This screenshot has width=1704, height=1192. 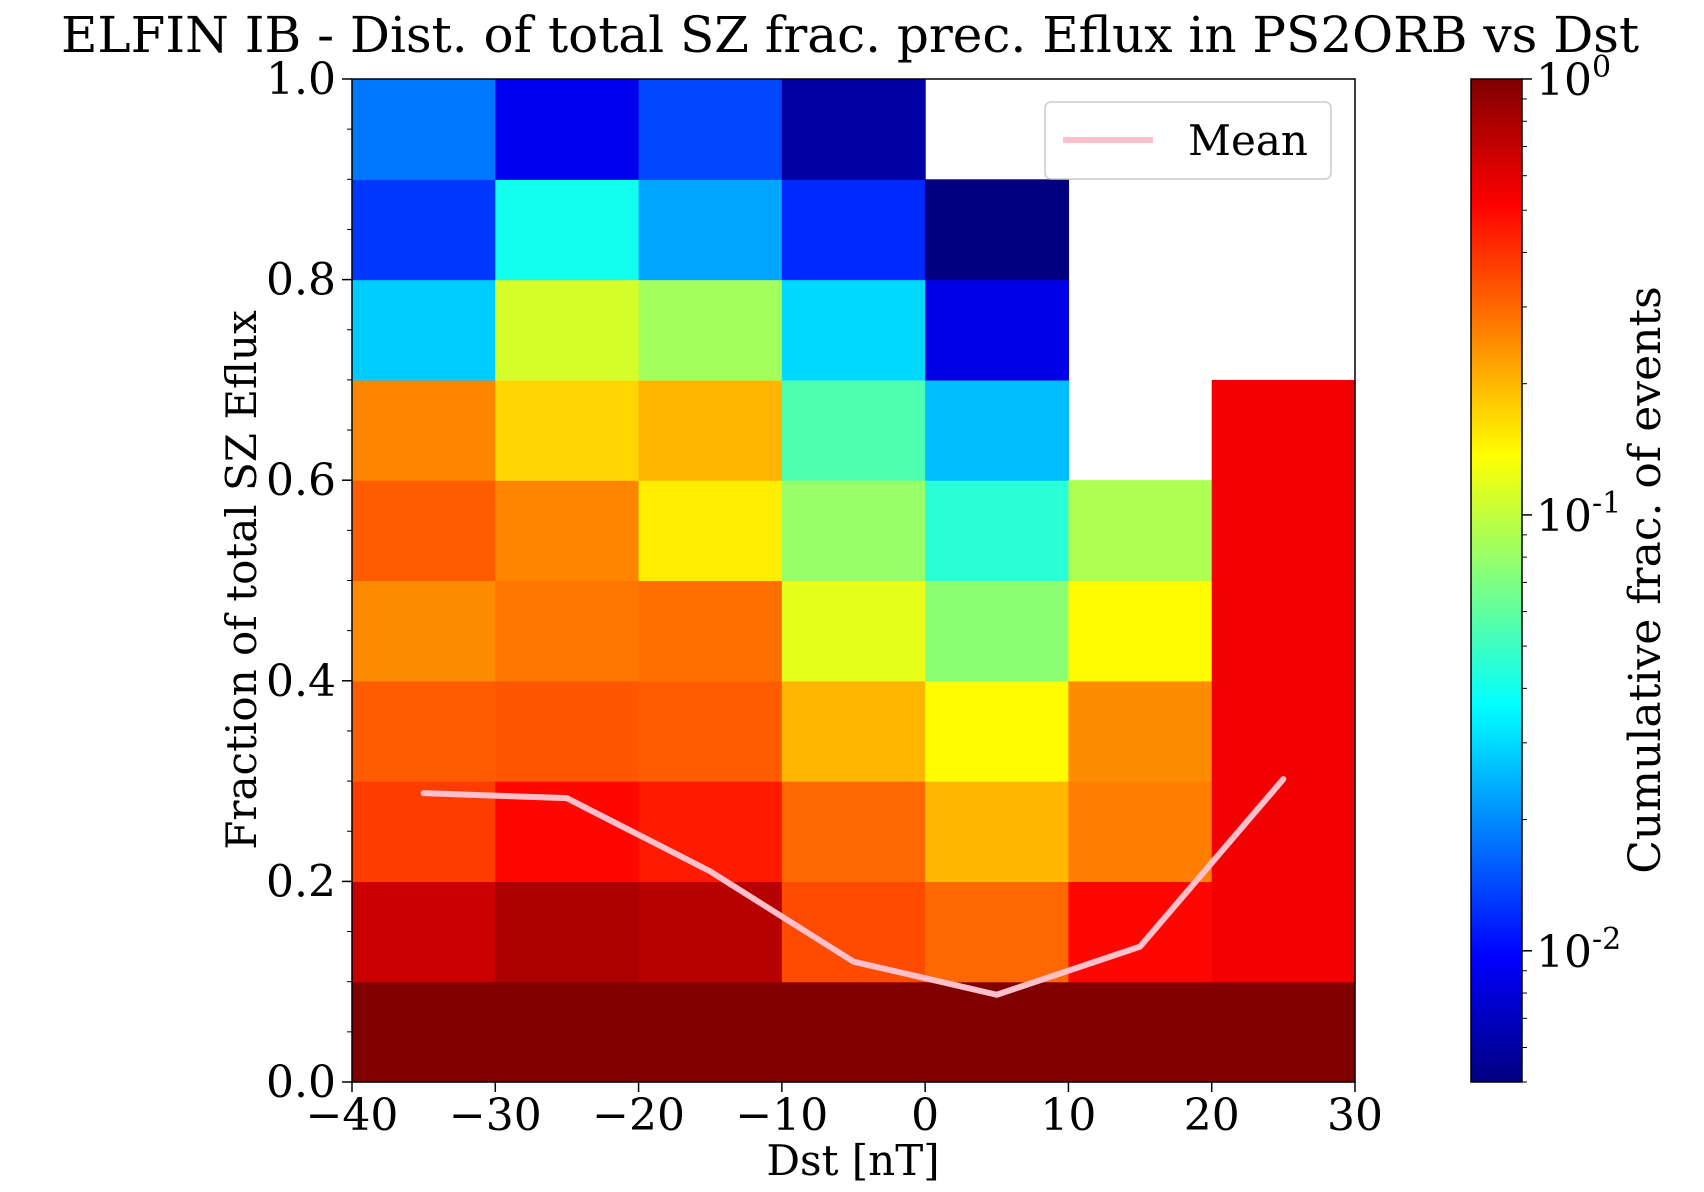 I want to click on colorbar-tick-label: 10⁻¹, so click(x=1578, y=514).